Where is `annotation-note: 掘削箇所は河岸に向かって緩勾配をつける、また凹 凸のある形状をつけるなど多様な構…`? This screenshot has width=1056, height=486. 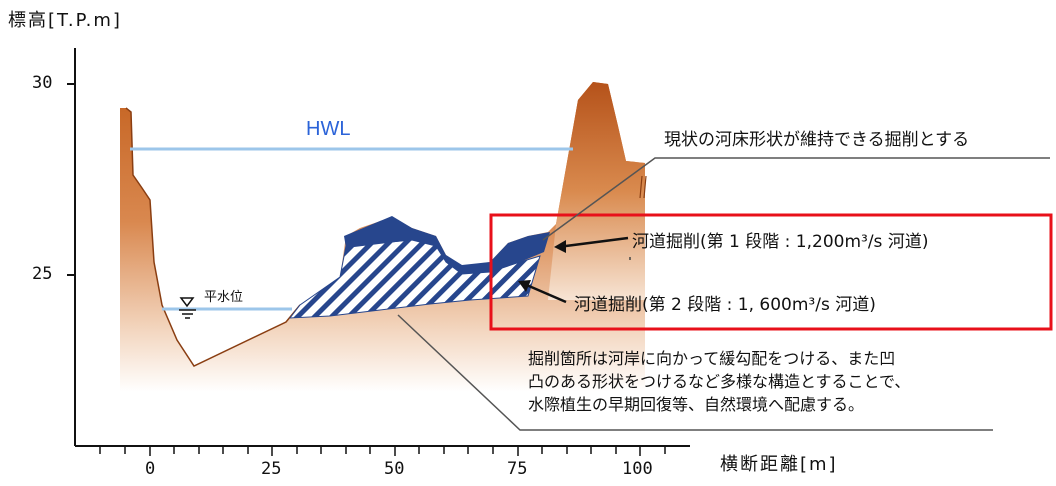
annotation-note: 掘削箇所は河岸に向かって緩勾配をつける、また凹 凸のある形状をつけるなど多様な構… is located at coordinates (778, 381).